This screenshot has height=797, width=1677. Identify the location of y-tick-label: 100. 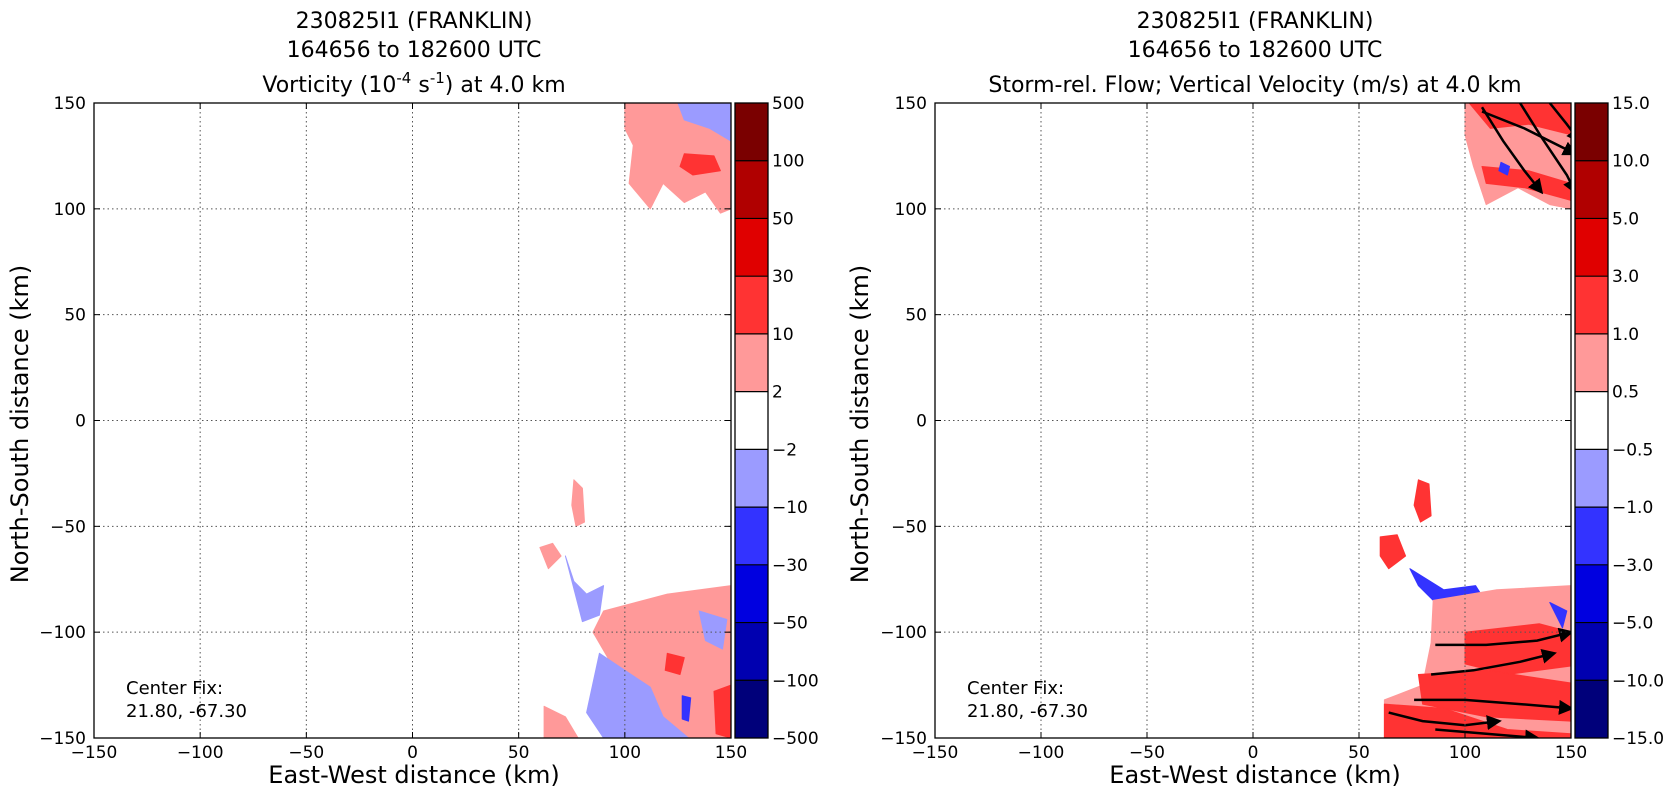
(911, 210).